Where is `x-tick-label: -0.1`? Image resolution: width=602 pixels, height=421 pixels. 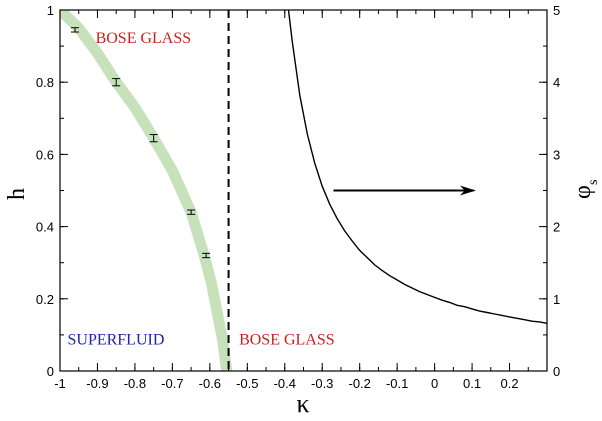 x-tick-label: -0.1 is located at coordinates (397, 383).